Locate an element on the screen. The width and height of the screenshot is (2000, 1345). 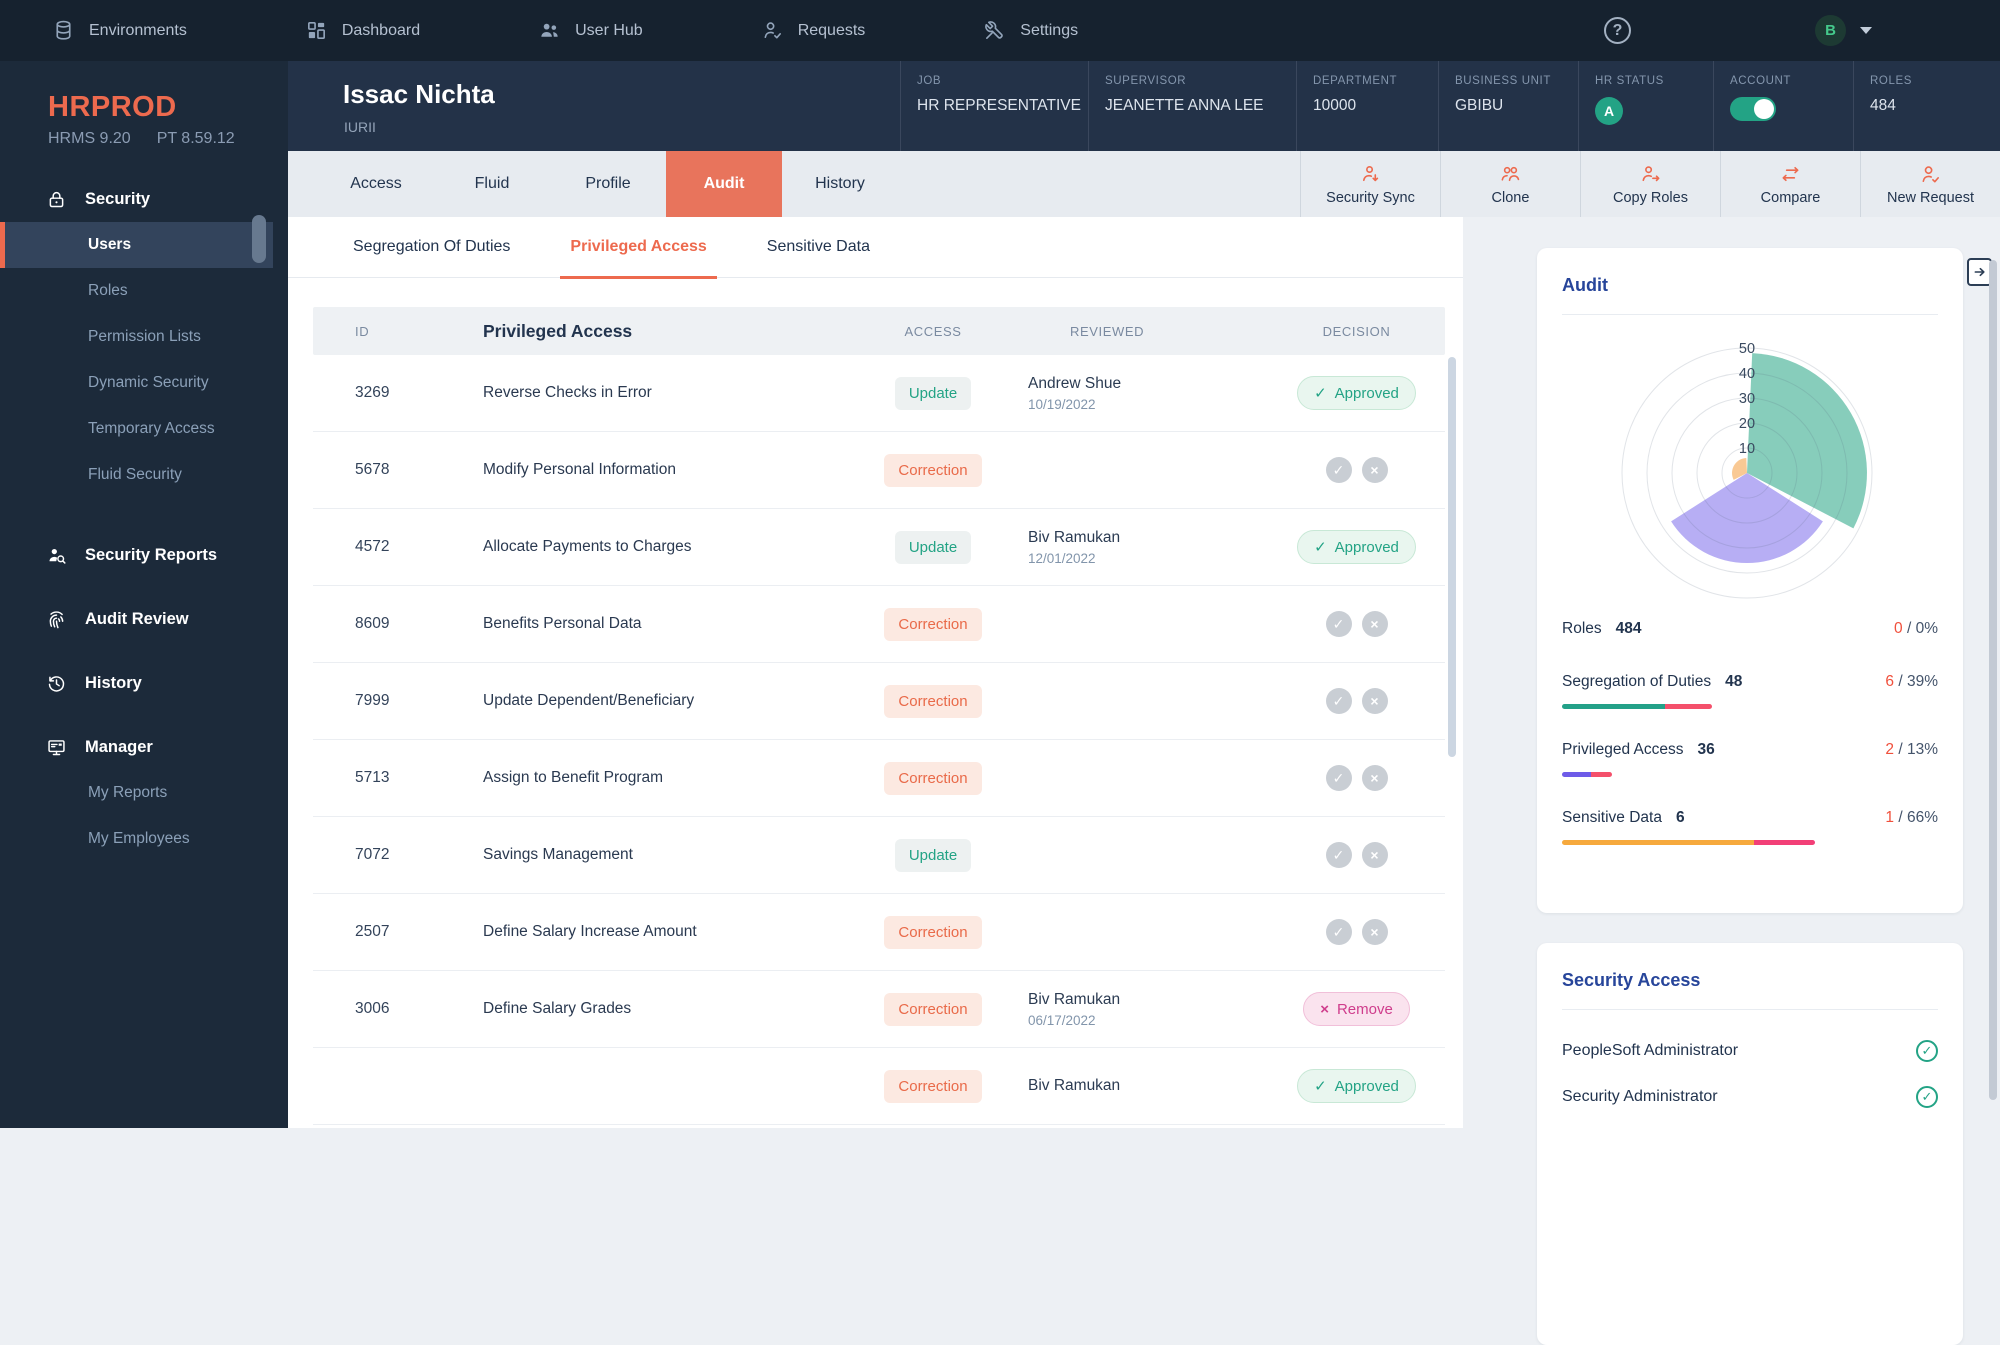
row-access-cell: Update is located at coordinates (933, 393).